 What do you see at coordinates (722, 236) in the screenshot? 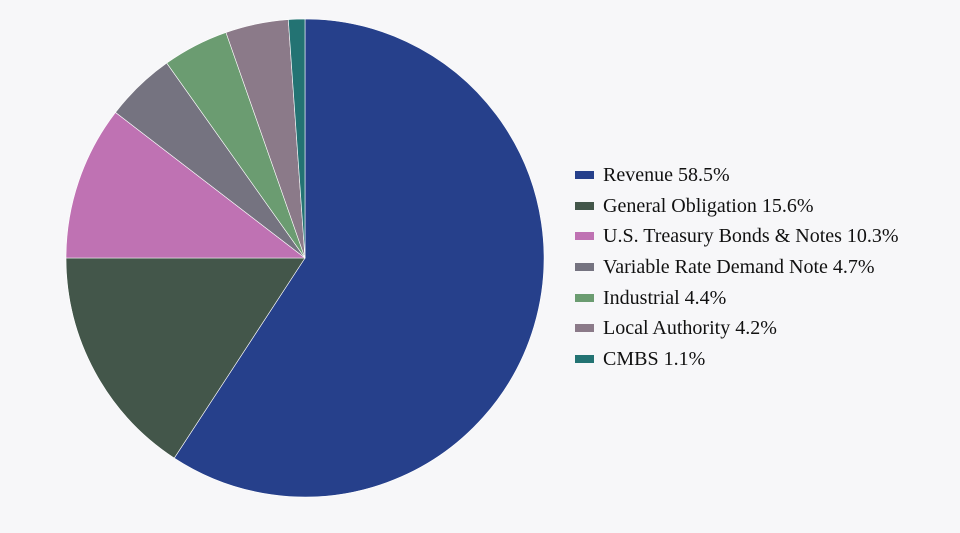
I see `legend-label: U.S. Treasury Bonds & Notes` at bounding box center [722, 236].